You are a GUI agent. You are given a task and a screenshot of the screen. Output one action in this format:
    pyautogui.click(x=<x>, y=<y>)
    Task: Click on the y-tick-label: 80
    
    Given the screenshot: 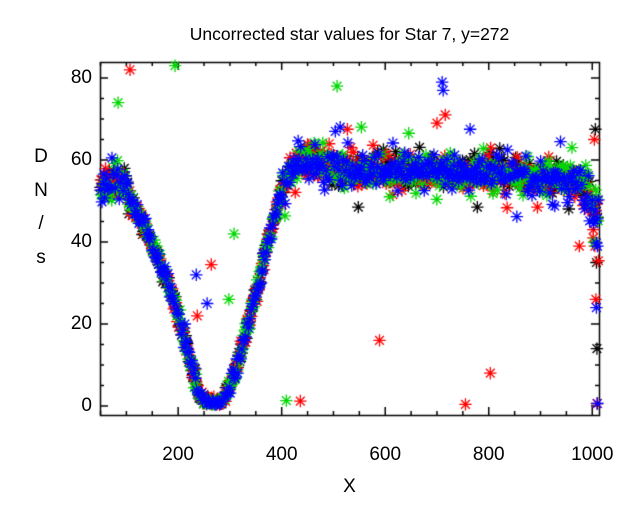 What is the action you would take?
    pyautogui.click(x=81, y=77)
    